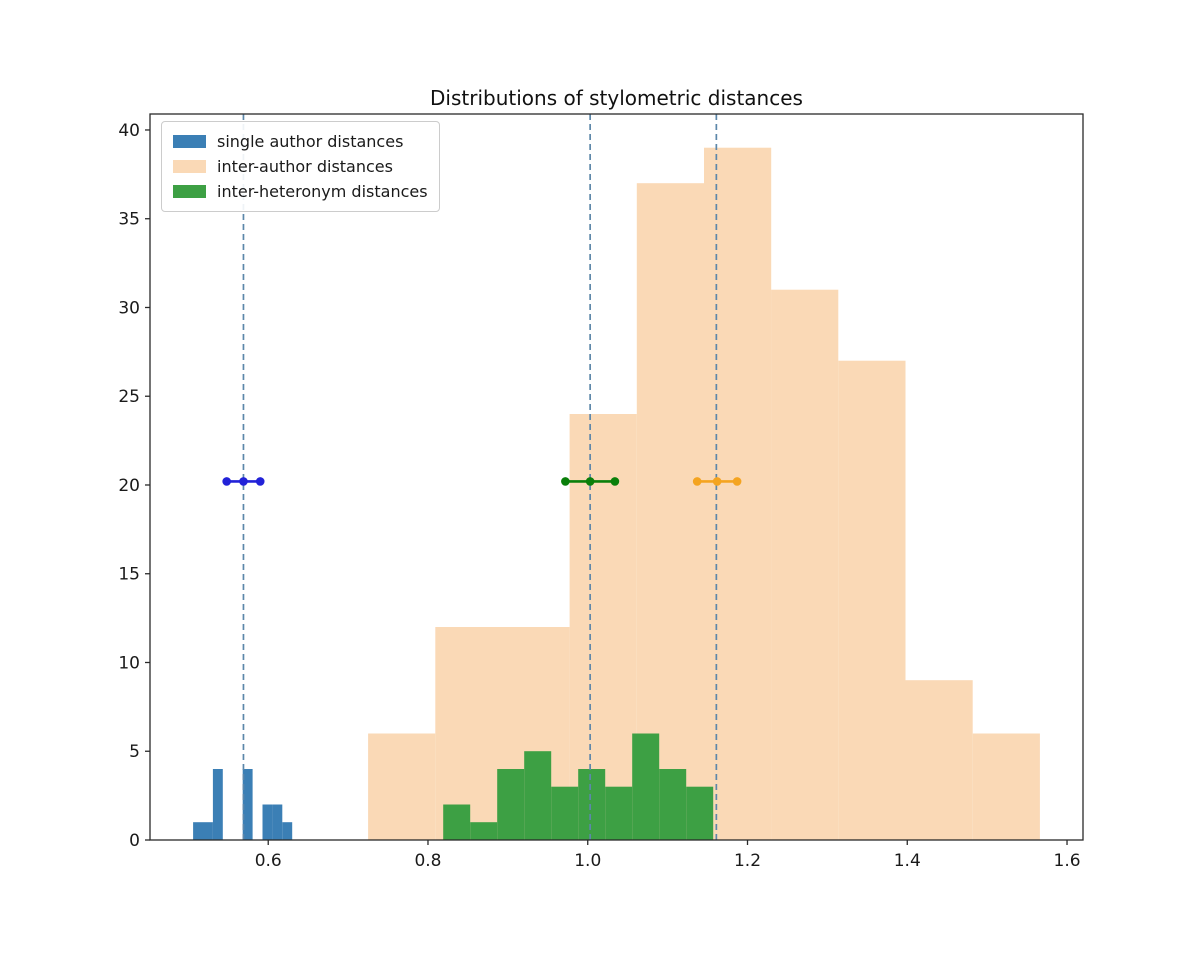  What do you see at coordinates (189, 141) in the screenshot?
I see `legend-swatch-single-author-icon` at bounding box center [189, 141].